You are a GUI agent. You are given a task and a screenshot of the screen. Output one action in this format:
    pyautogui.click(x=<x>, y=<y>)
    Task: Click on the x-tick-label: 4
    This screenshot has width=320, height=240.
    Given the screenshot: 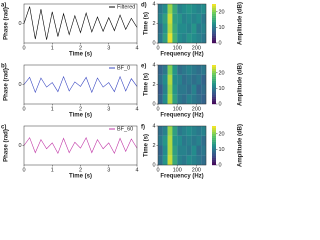 What is the action you would take?
    pyautogui.click(x=136, y=170)
    